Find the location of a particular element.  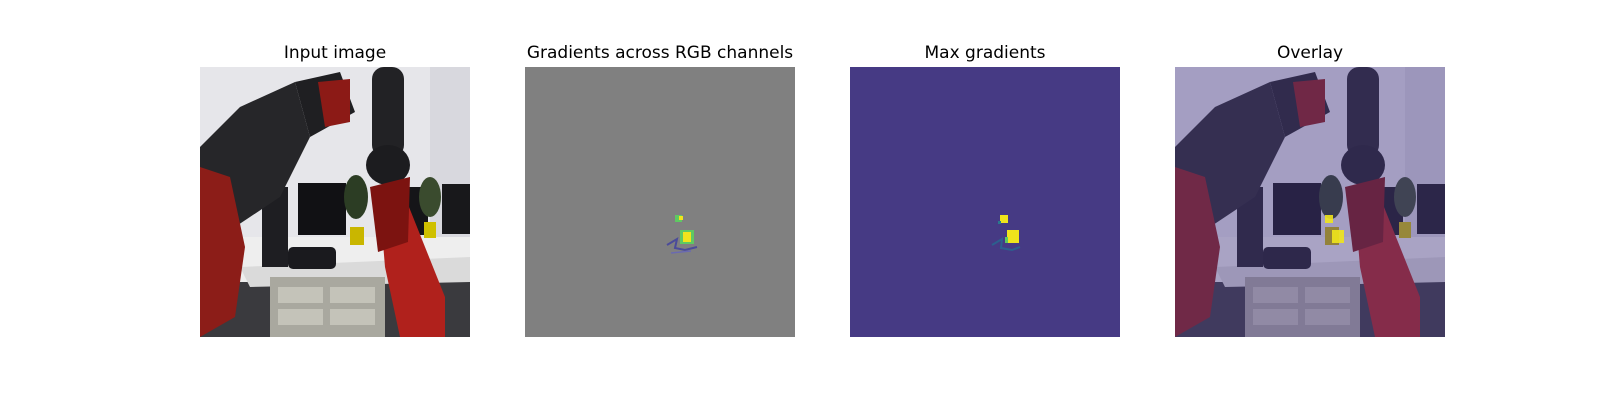

overlay-image is located at coordinates (1310, 202).